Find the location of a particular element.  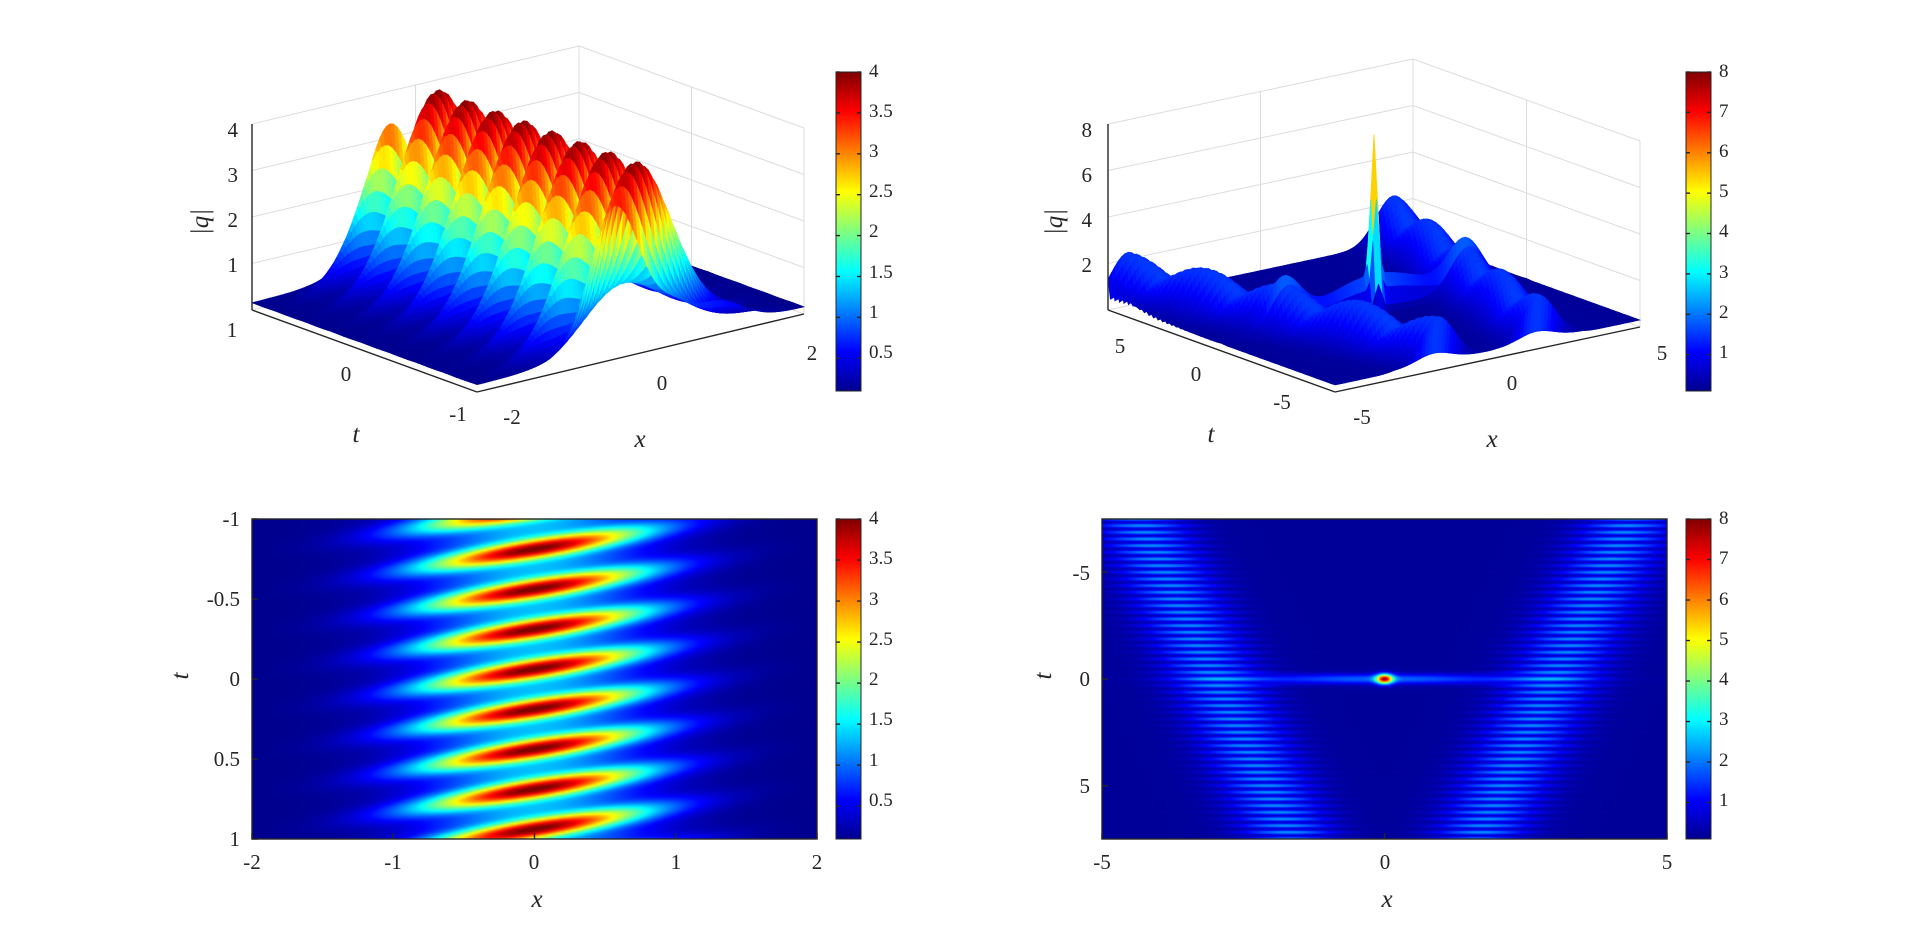

surface-plot-top-left: |q| t x 1 2 3 4 1 0 -1 -2 0 2 is located at coordinates (502, 249).